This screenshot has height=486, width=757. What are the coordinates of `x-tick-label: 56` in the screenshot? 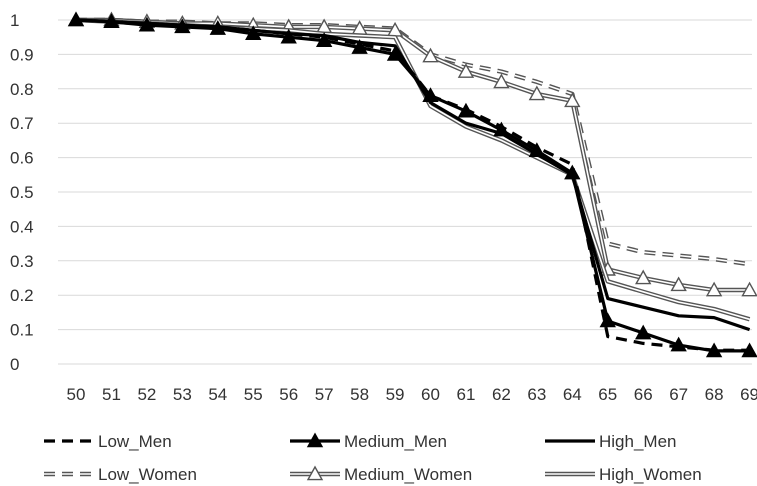 It's located at (288, 394).